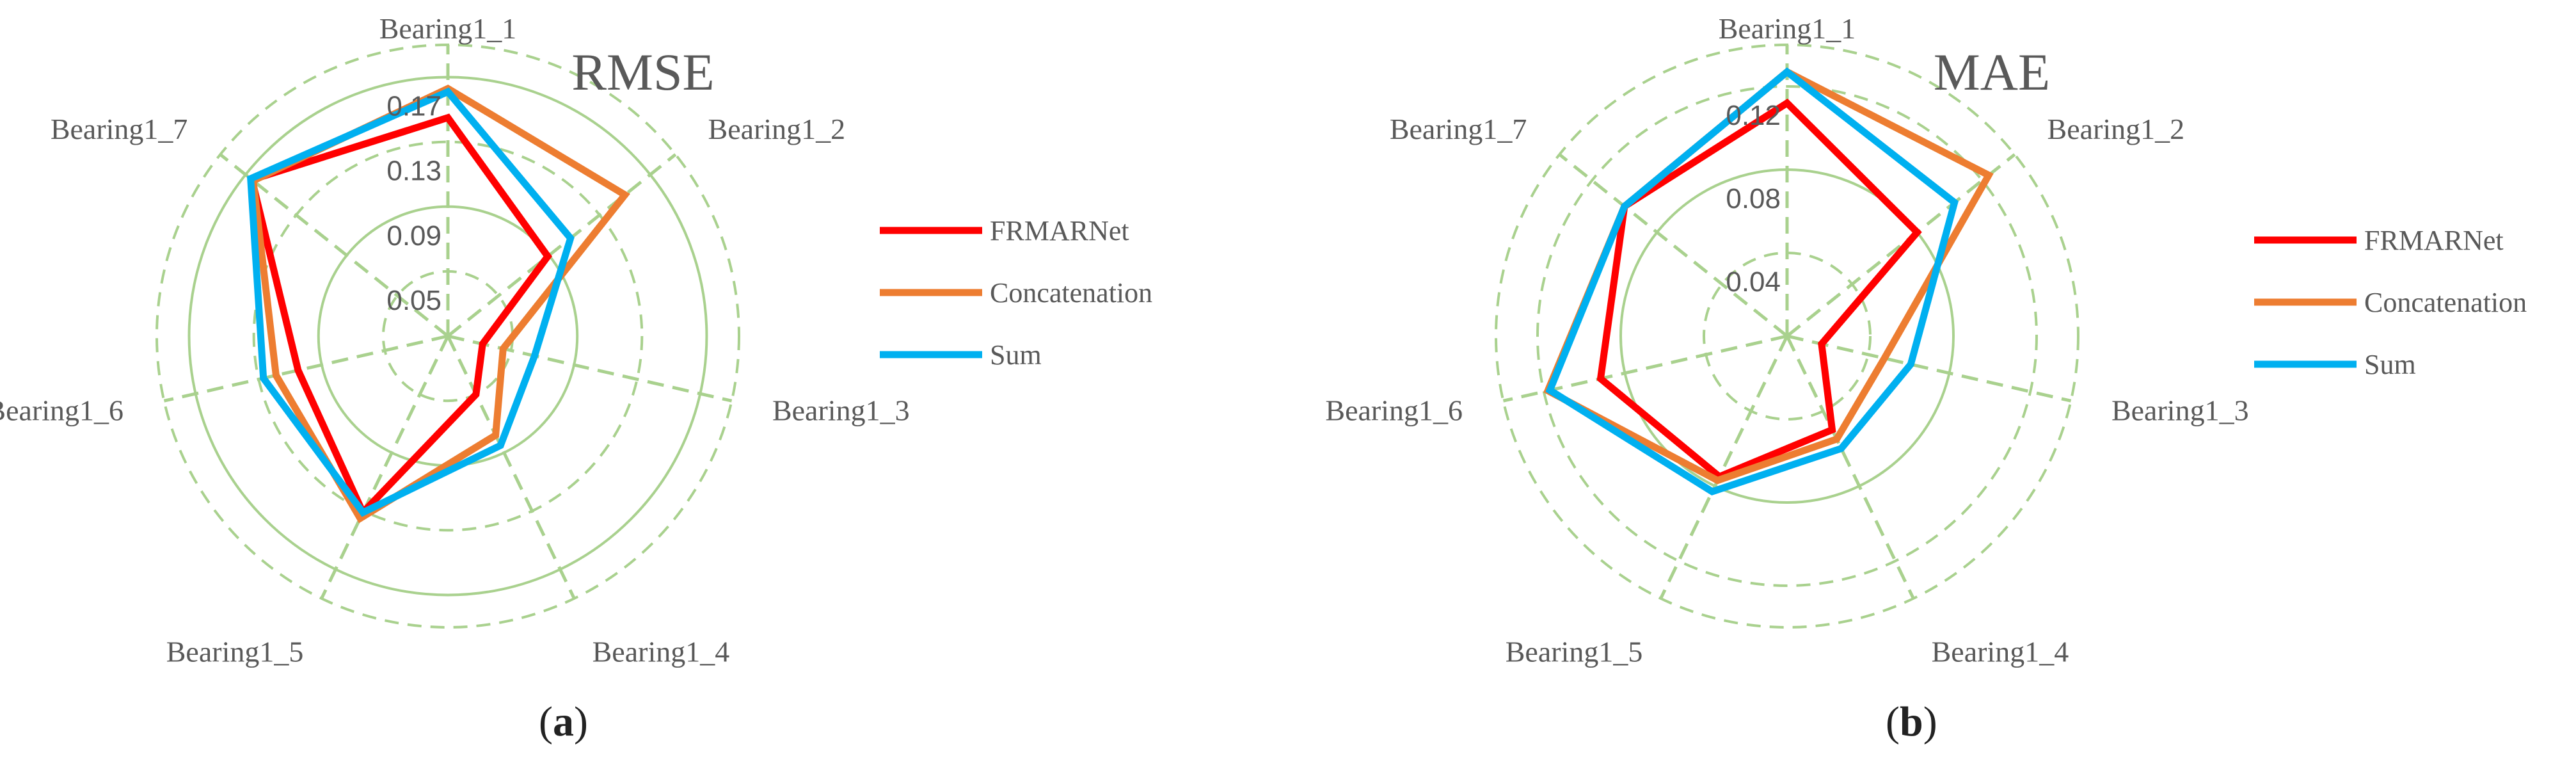 The image size is (2576, 772). Describe the element at coordinates (414, 300) in the screenshot. I see `radial-tick-label: 0.05` at that location.